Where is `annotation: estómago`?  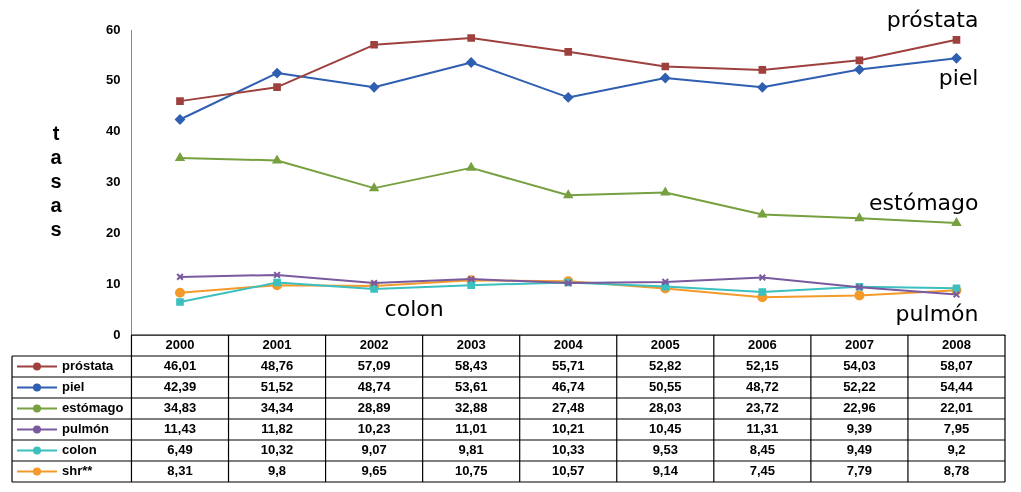 annotation: estómago is located at coordinates (924, 202).